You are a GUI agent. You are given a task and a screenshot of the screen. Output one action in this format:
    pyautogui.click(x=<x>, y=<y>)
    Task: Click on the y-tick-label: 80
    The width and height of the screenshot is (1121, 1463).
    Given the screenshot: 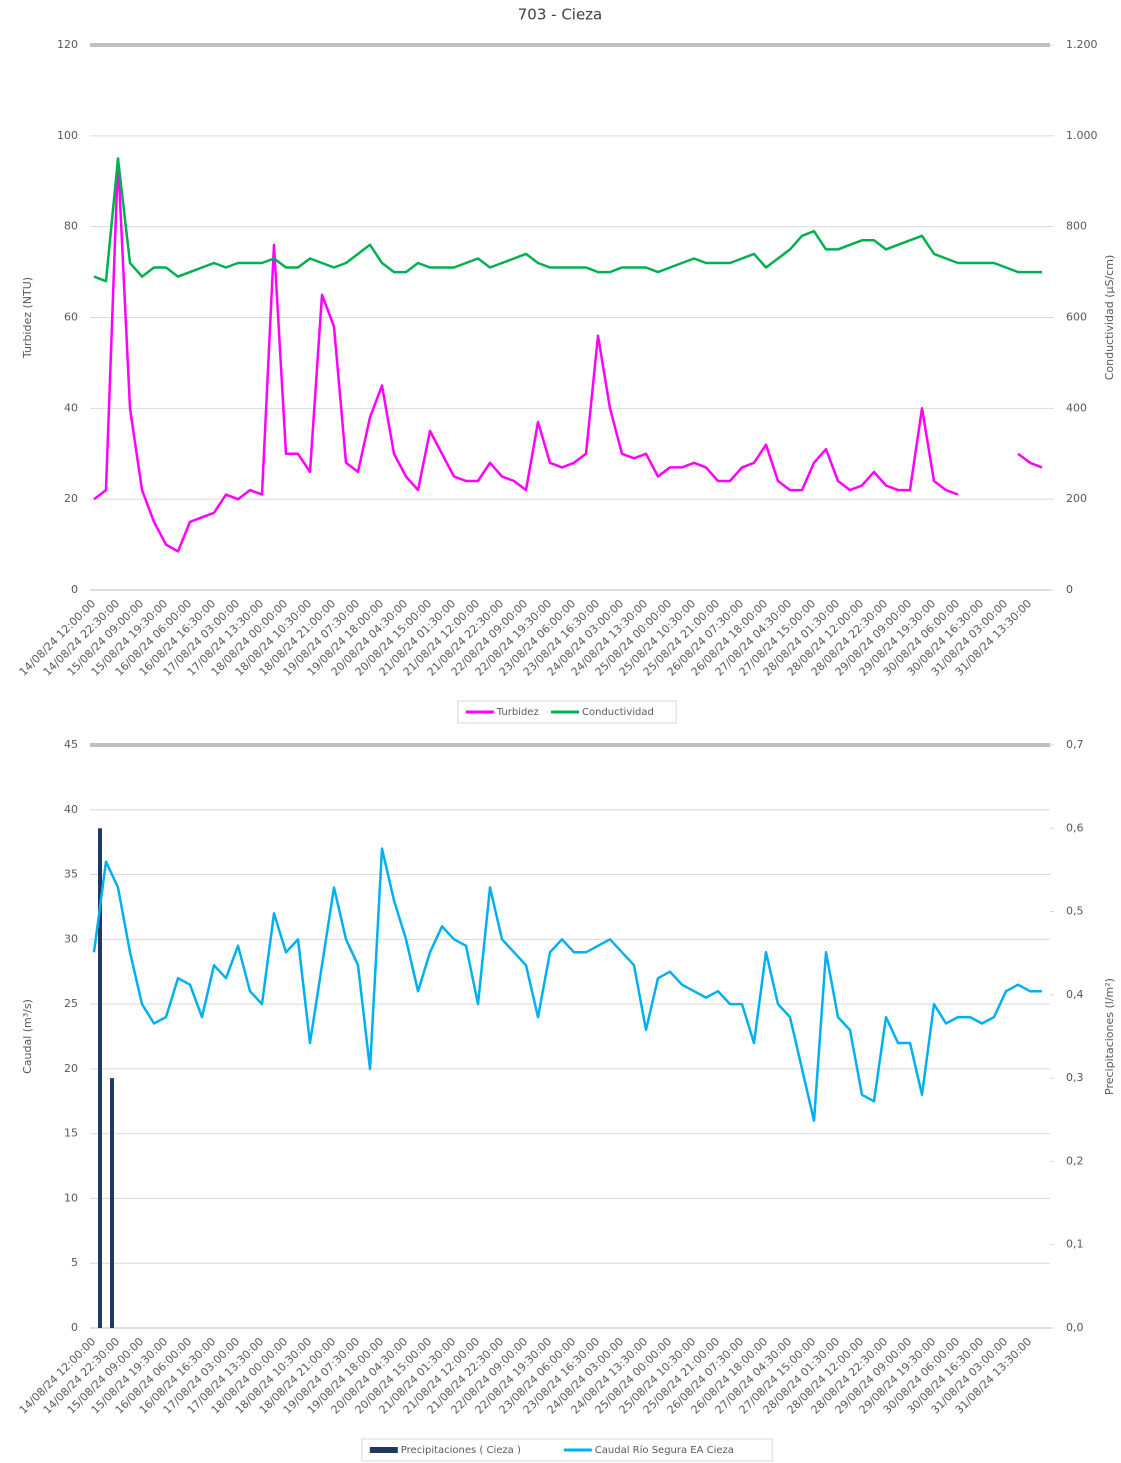 What is the action you would take?
    pyautogui.click(x=71, y=226)
    